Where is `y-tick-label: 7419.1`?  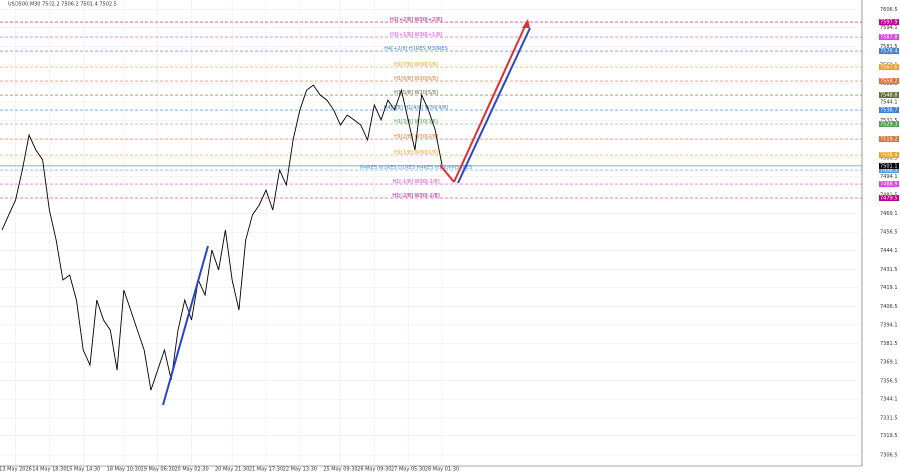 y-tick-label: 7419.1 is located at coordinates (889, 288).